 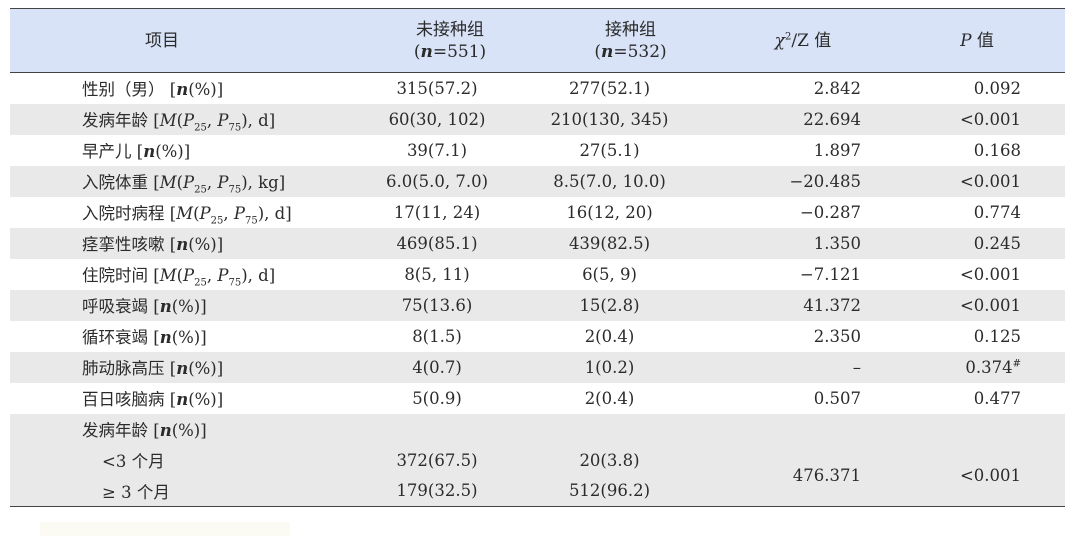 What do you see at coordinates (630, 29) in the screenshot?
I see `header-vaccinated-title: 接种组` at bounding box center [630, 29].